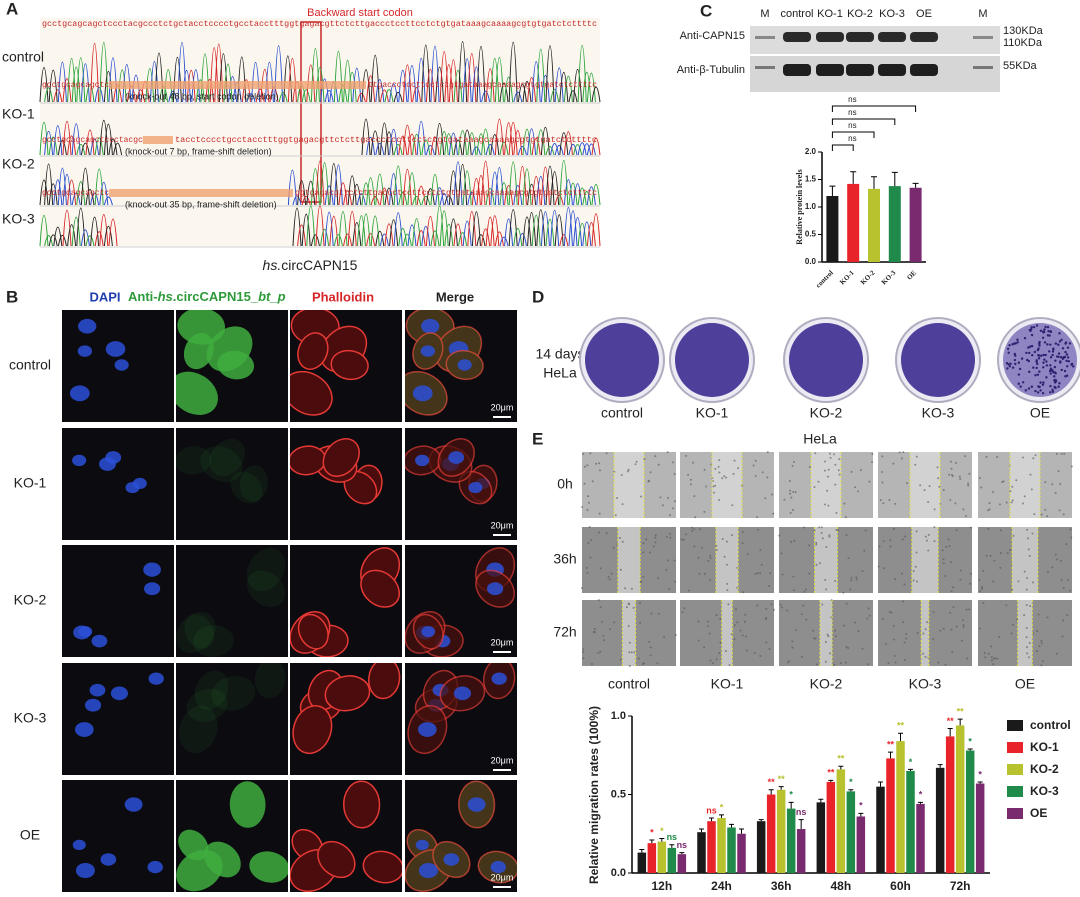 The width and height of the screenshot is (1080, 897). Describe the element at coordinates (831, 773) in the screenshot. I see `significance: **` at that location.